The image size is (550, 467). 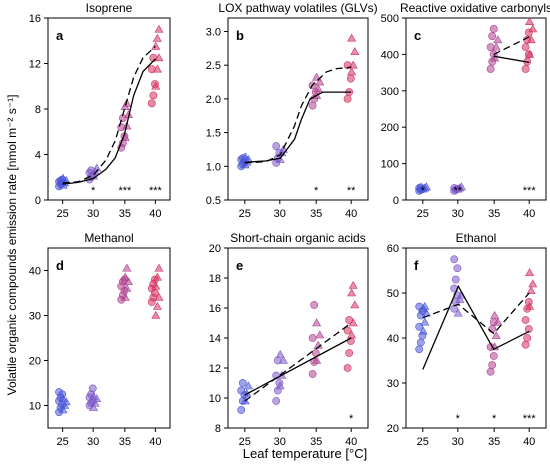 I want to click on x-tick-label: 35, so click(x=125, y=214).